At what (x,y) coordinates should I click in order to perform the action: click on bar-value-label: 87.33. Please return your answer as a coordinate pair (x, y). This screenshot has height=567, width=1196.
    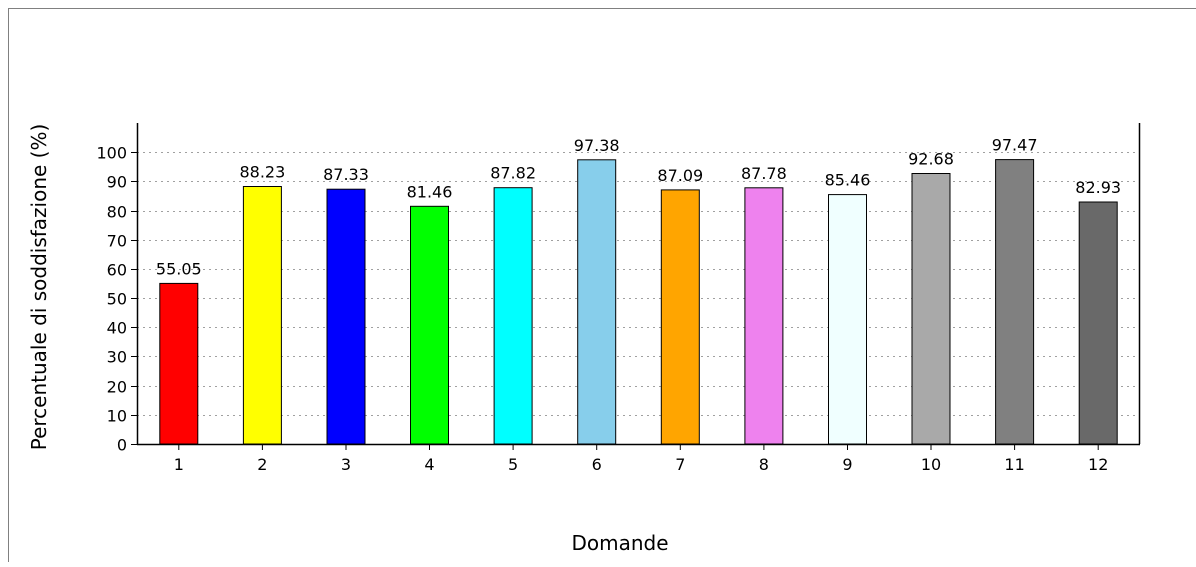
    Looking at the image, I should click on (346, 174).